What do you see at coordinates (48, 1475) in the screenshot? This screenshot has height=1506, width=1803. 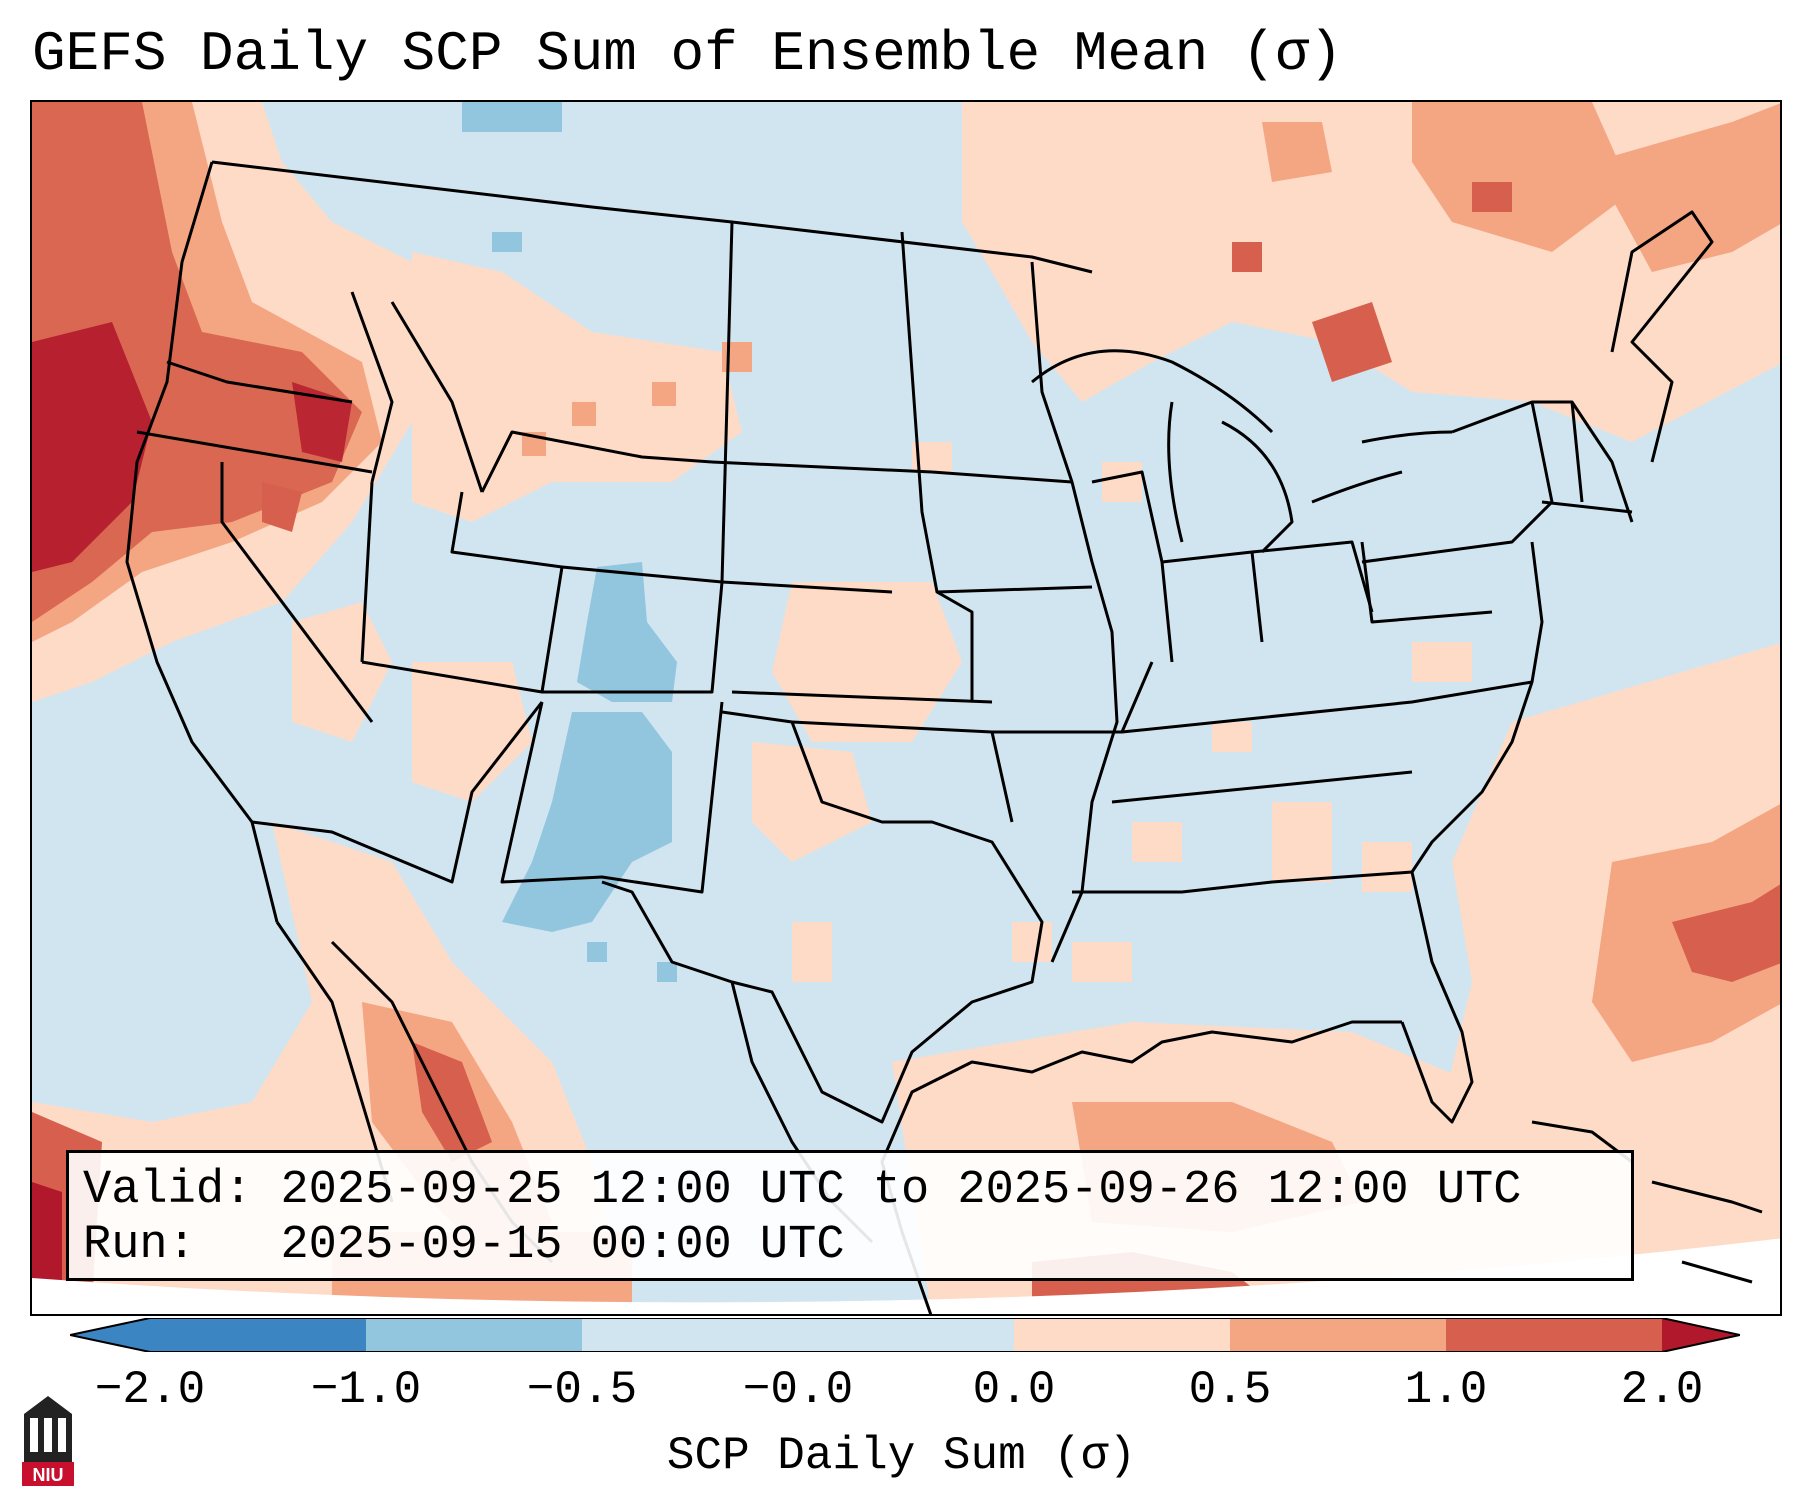 I see `logo-text: NIU` at bounding box center [48, 1475].